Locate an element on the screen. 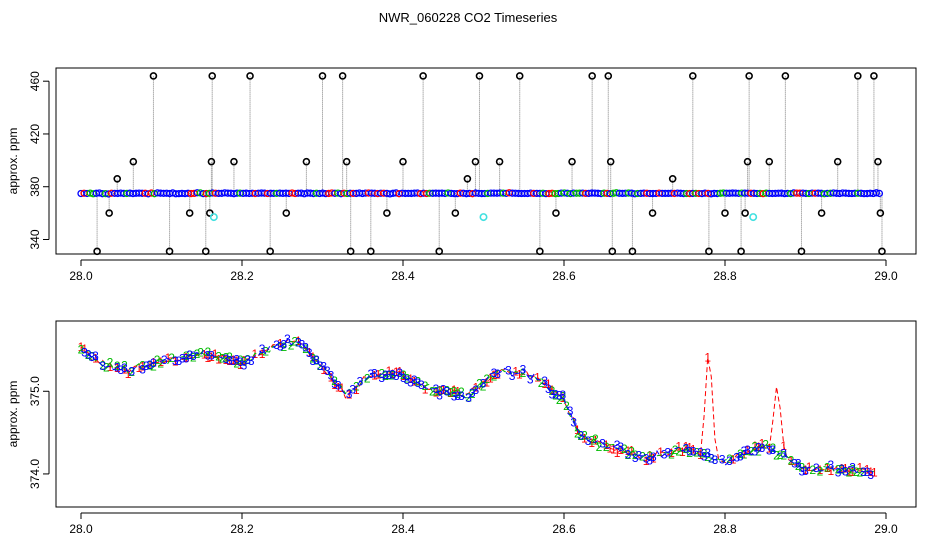 Image resolution: width=936 pixels, height=540 pixels. cyan-point is located at coordinates (483, 217).